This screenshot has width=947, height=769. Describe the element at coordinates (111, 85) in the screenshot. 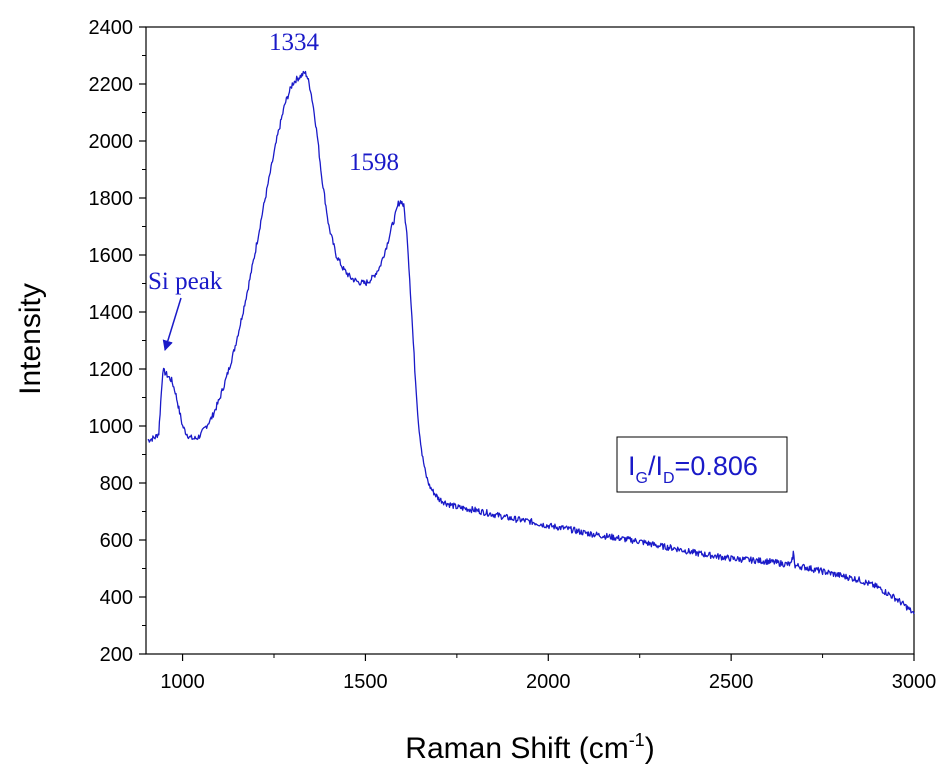

I see `y-tick-label: 2200` at that location.